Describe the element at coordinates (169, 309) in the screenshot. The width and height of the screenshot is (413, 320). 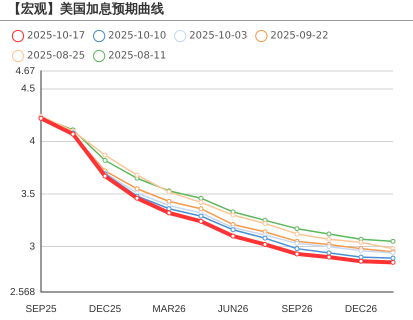
I see `x-tick-label: MAR26` at that location.